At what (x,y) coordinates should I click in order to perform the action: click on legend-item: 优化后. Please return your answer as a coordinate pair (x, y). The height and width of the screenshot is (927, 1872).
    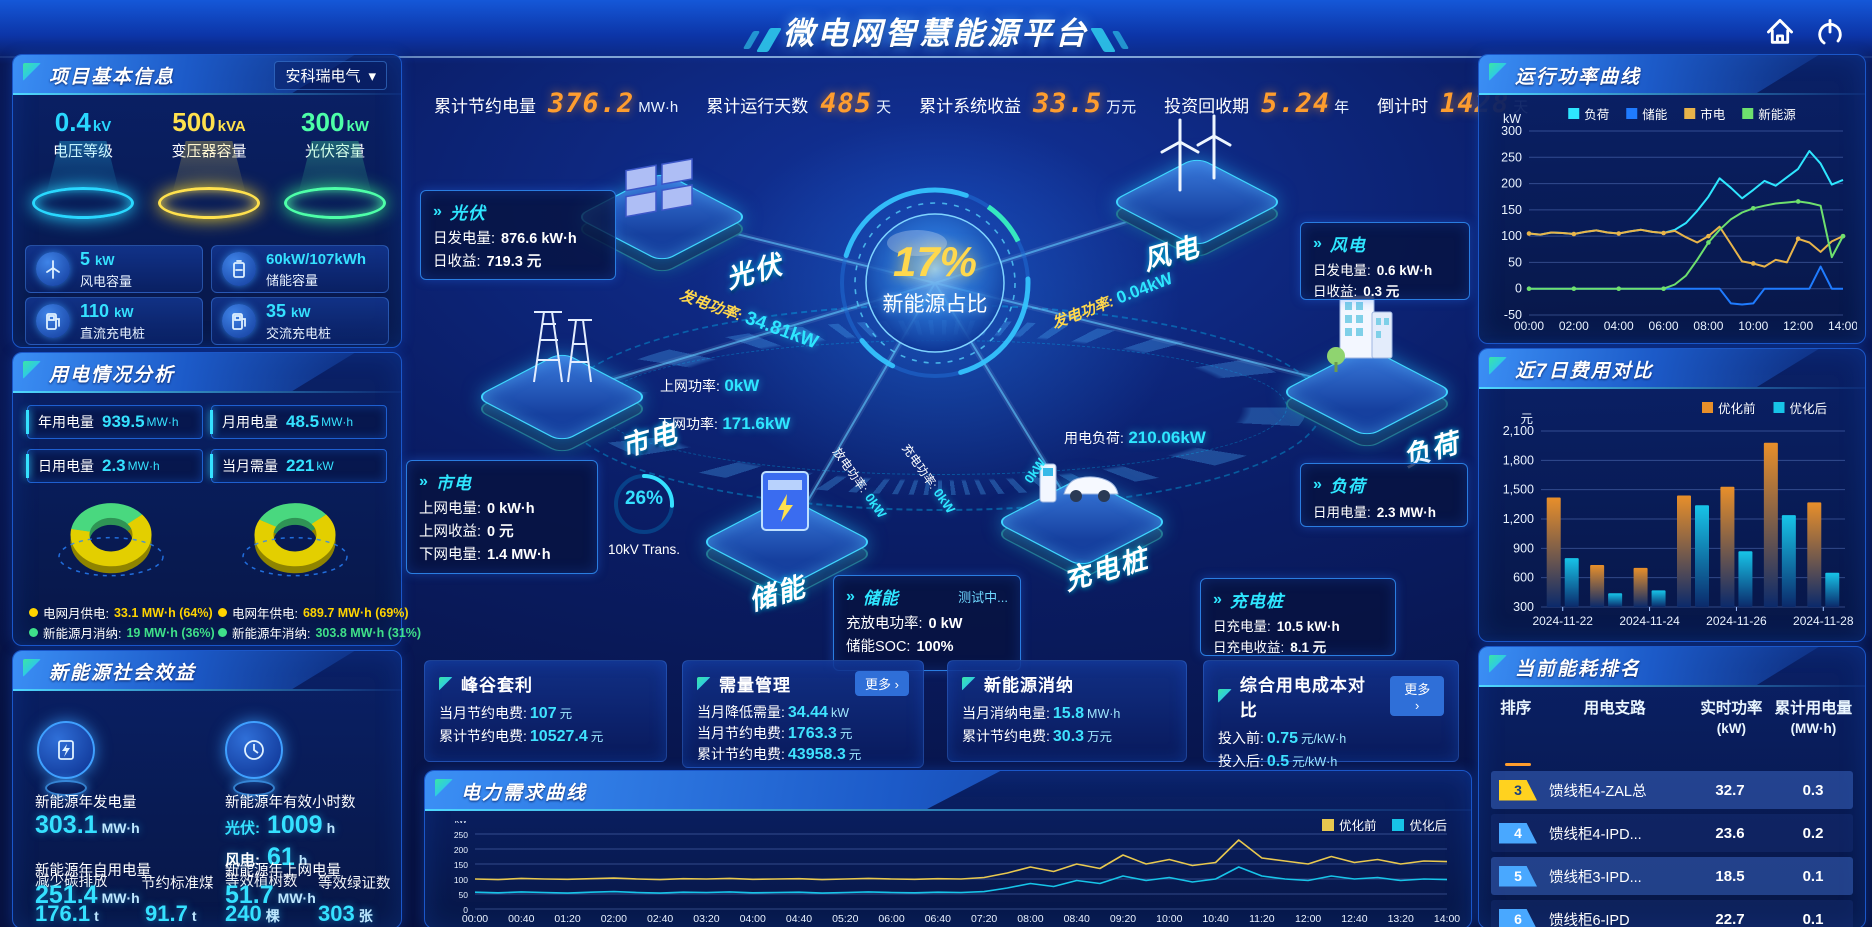
    Looking at the image, I should click on (1419, 824).